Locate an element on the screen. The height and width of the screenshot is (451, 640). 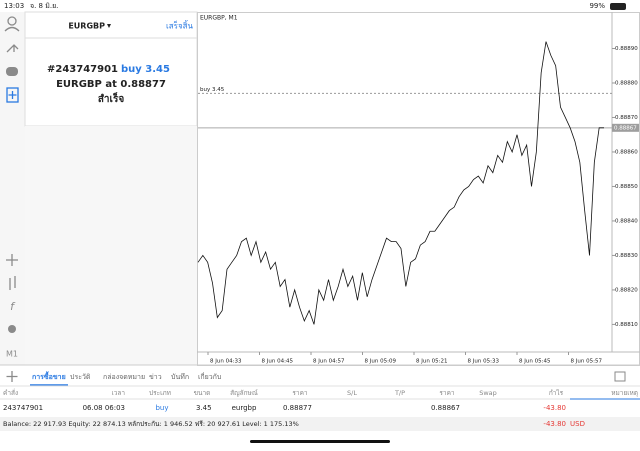
x-tick-label: 8 Jun 05:33 is located at coordinates (484, 362).